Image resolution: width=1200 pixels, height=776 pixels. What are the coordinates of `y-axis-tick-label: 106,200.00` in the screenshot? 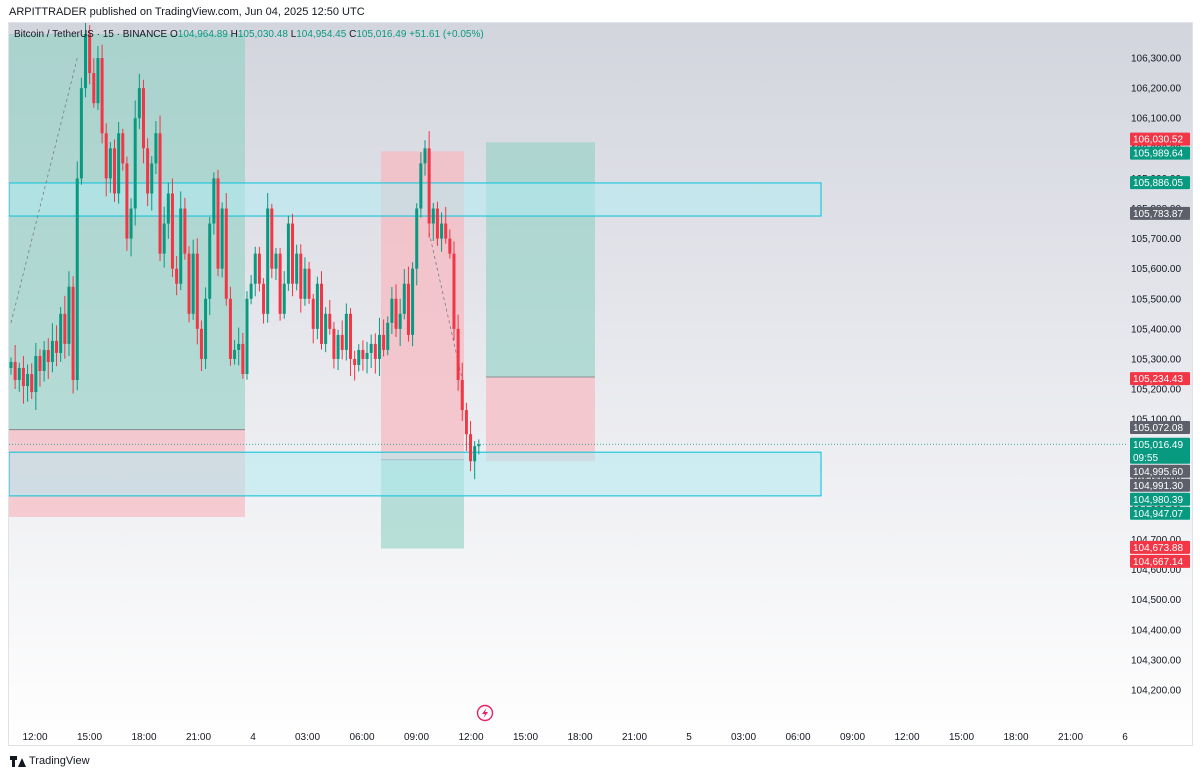 It's located at (1156, 89).